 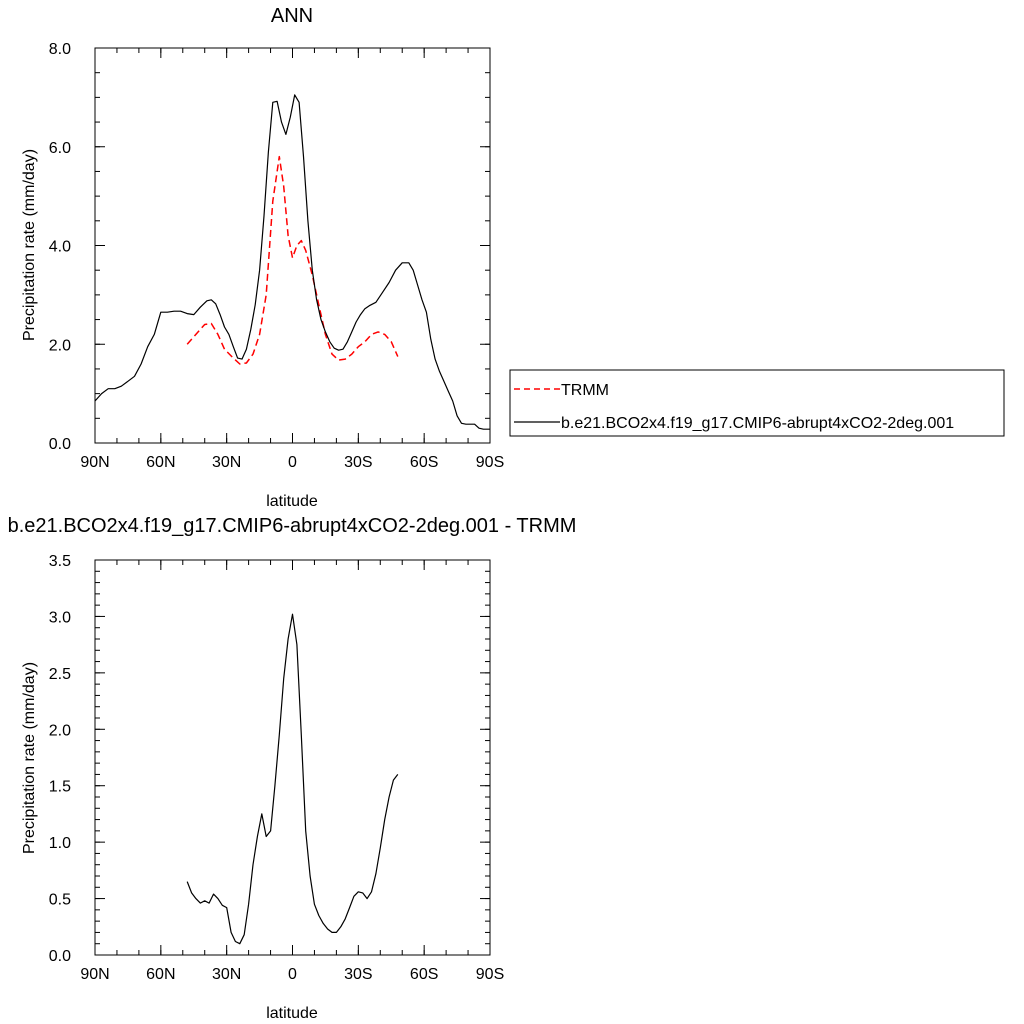 I want to click on top-chart-x-tick-label: 30N, so click(x=226, y=462).